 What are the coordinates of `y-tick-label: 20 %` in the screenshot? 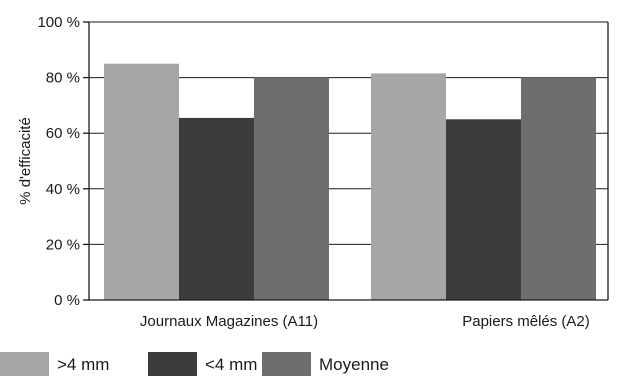 It's located at (63, 244).